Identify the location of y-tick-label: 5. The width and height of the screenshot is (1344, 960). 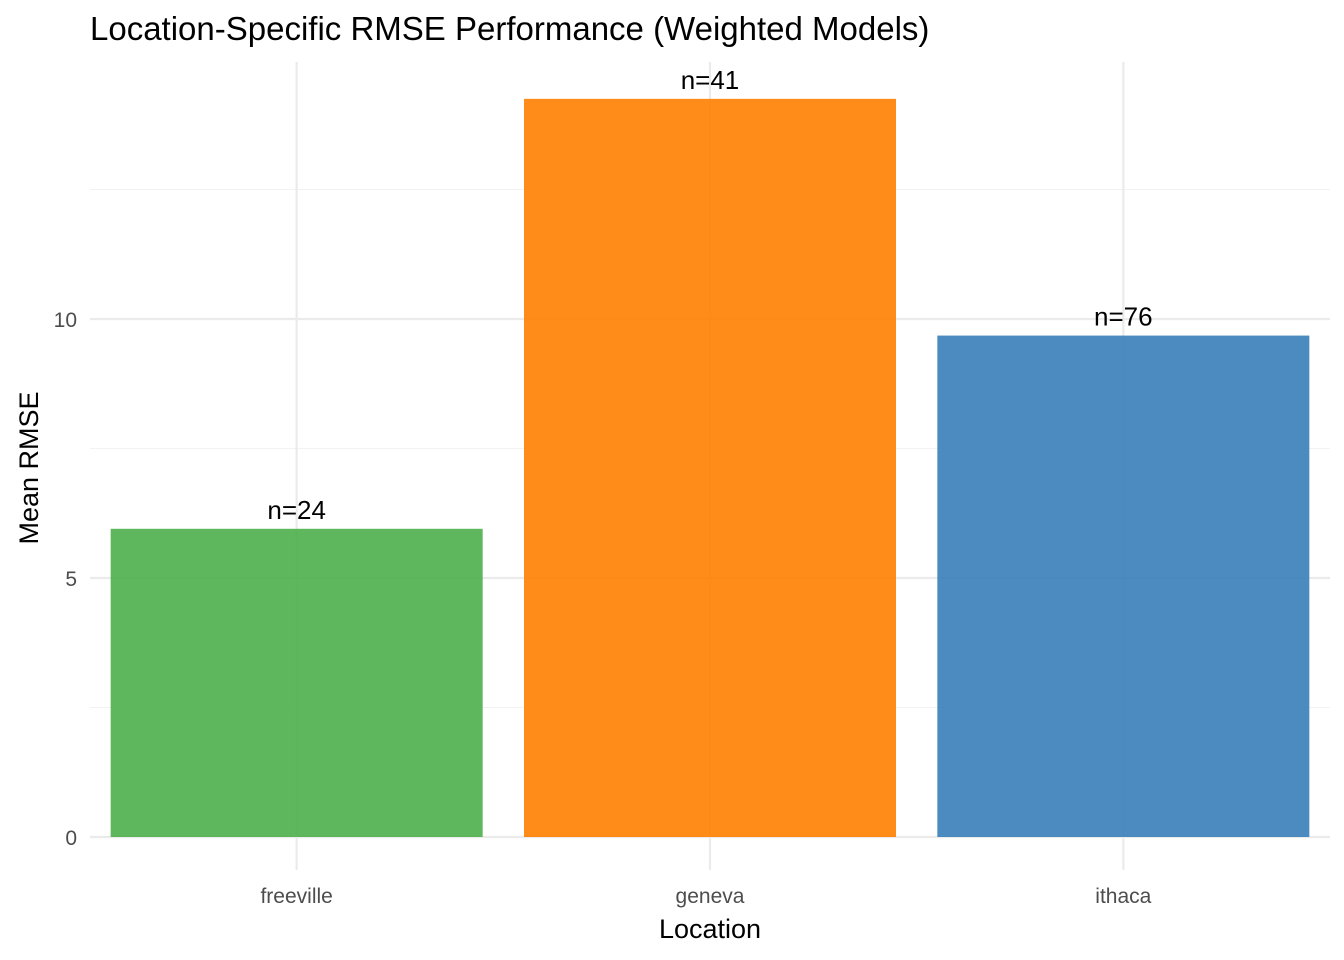
(71, 579).